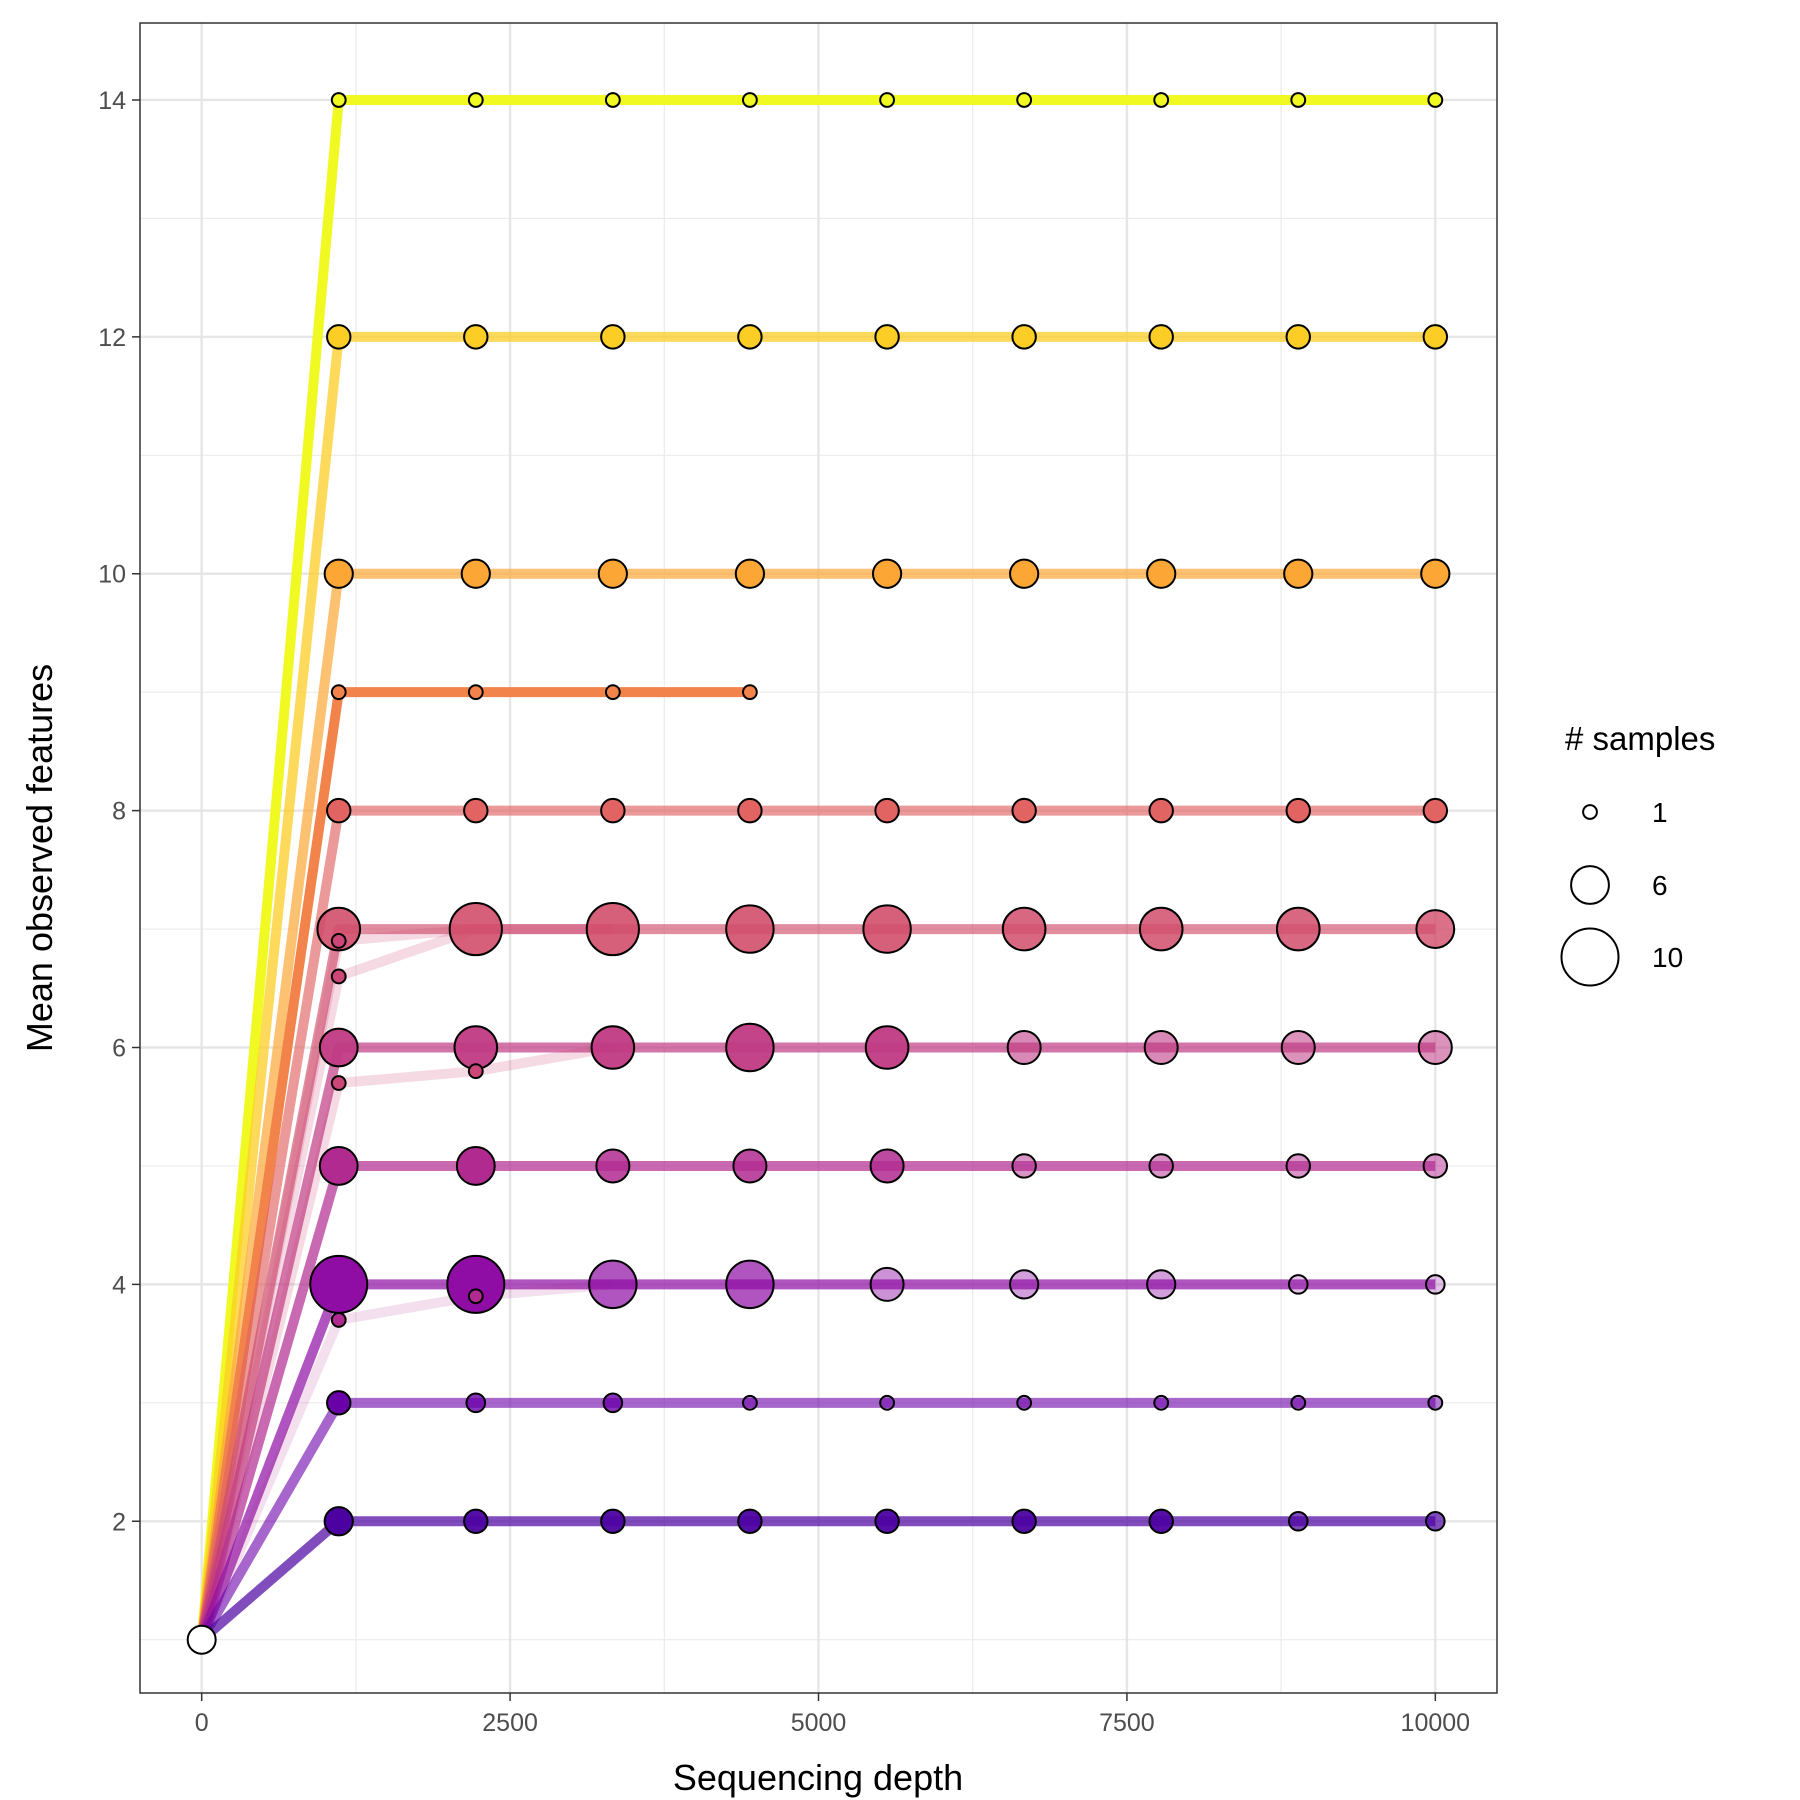 The height and width of the screenshot is (1800, 1800). What do you see at coordinates (119, 1049) in the screenshot?
I see `y-tick-label: 6` at bounding box center [119, 1049].